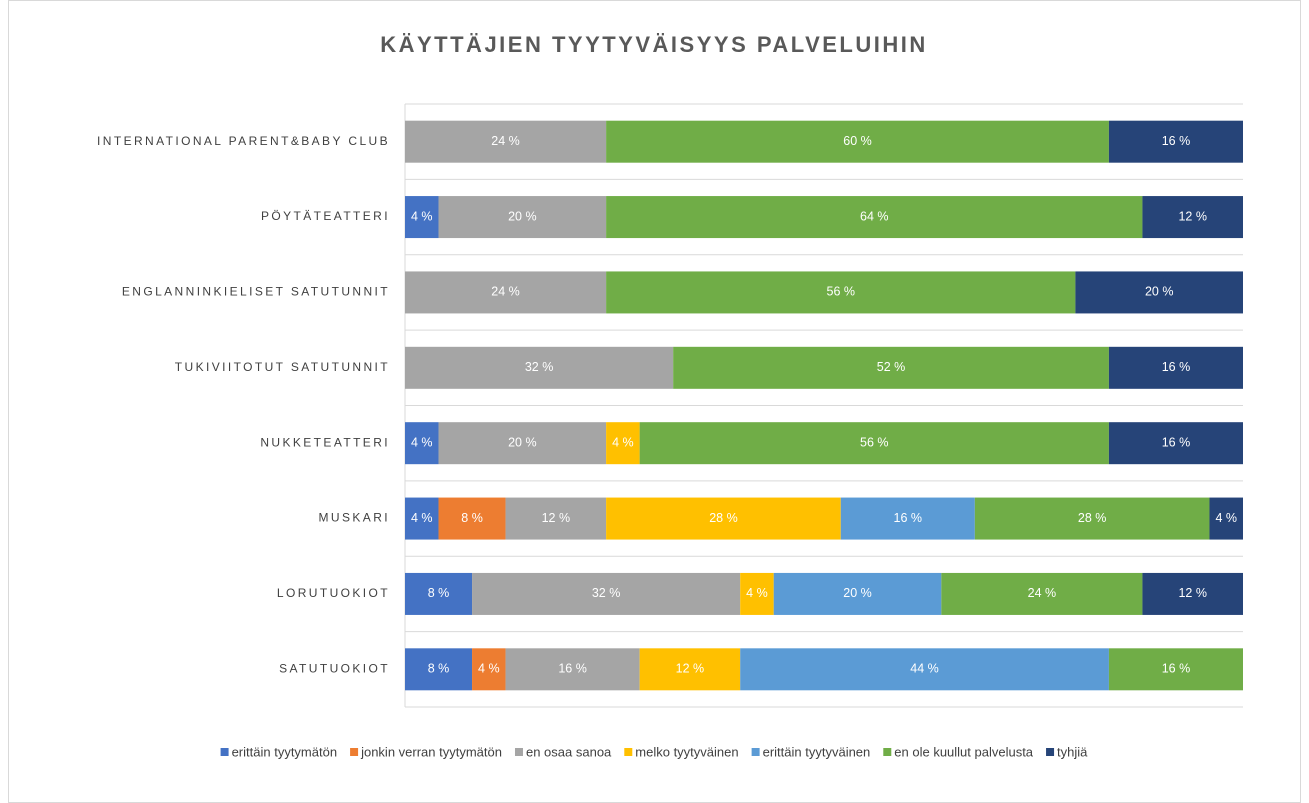  What do you see at coordinates (325, 216) in the screenshot?
I see `category-label: PÖYTÄTEATTERI` at bounding box center [325, 216].